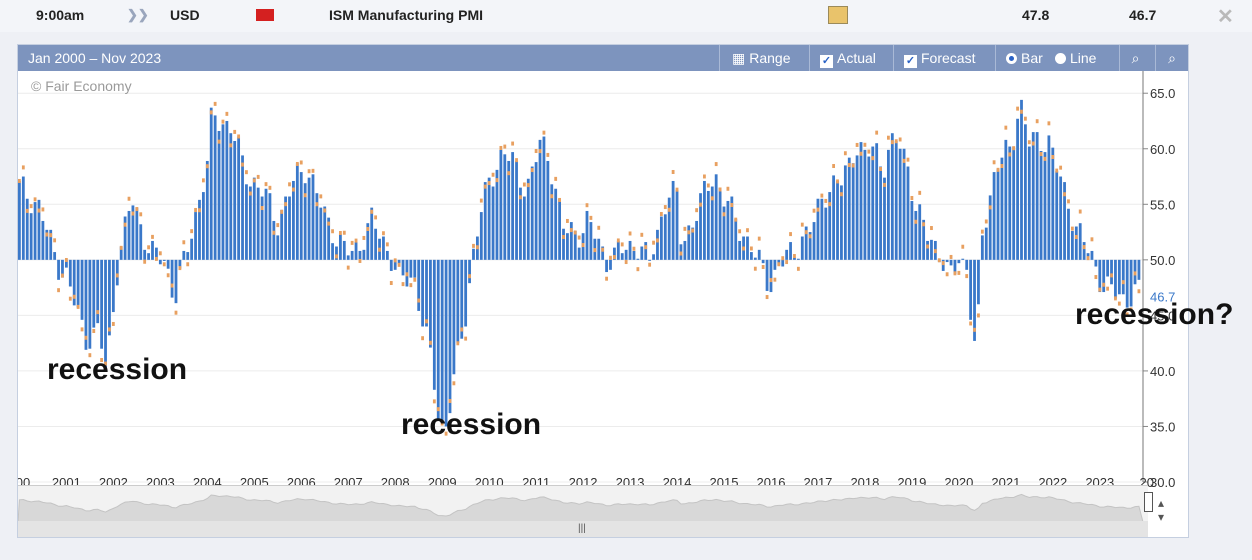 This screenshot has height=560, width=1252. I want to click on event-forecast: 46.7, so click(1143, 15).